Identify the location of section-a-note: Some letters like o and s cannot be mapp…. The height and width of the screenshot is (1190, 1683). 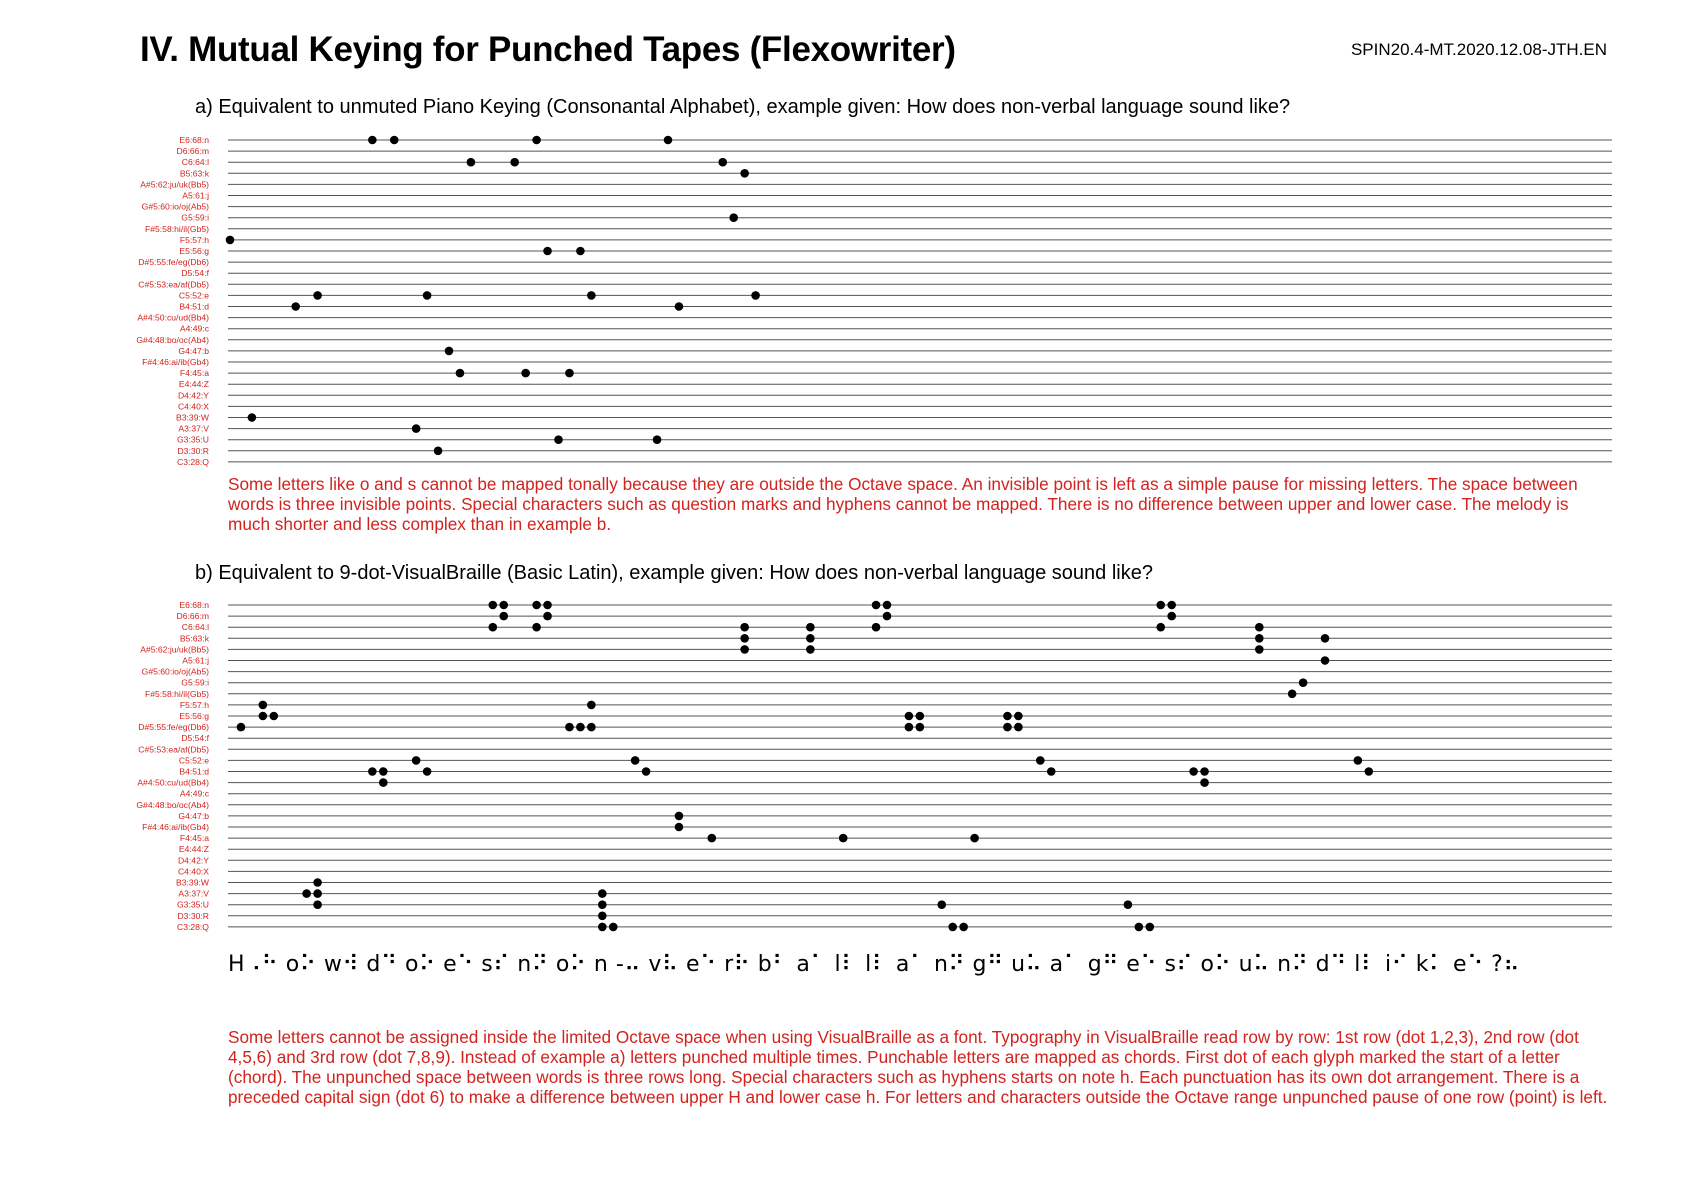
(903, 504).